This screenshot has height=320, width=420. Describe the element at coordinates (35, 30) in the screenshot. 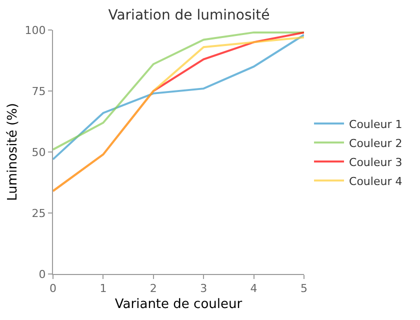

I see `y-tick-label: 100` at that location.